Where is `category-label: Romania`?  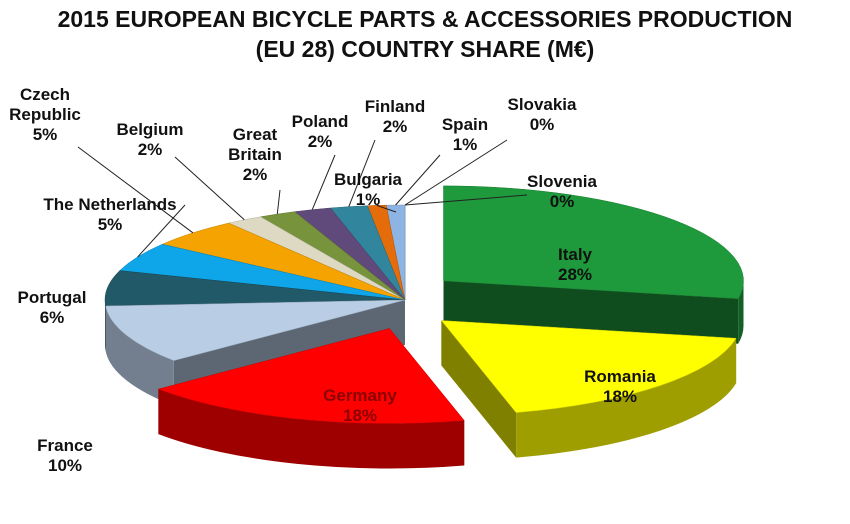 category-label: Romania is located at coordinates (620, 376).